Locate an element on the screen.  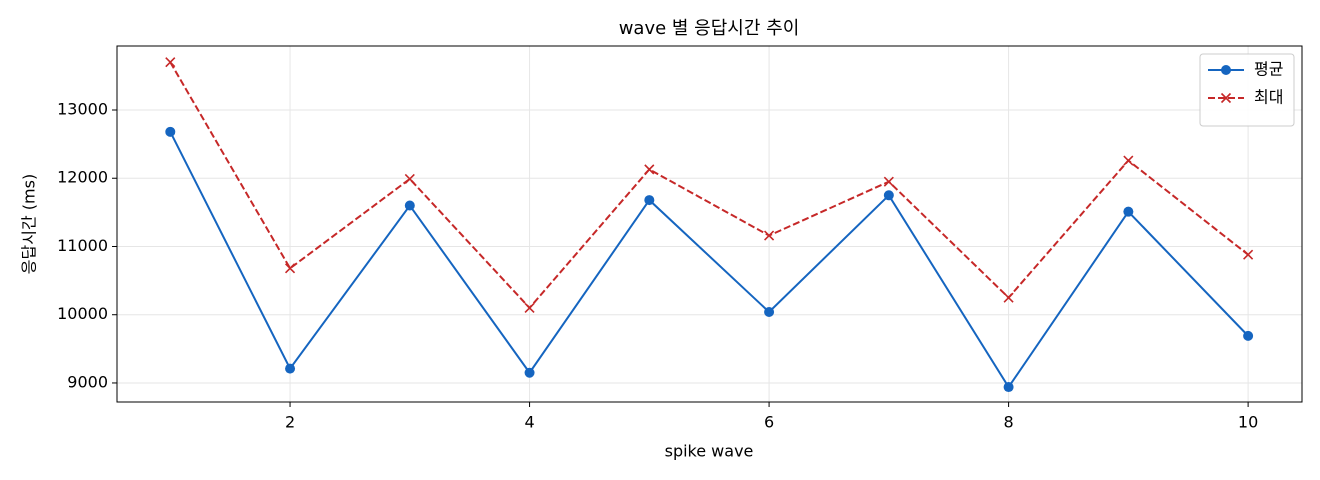
y-tick-label: 9000 is located at coordinates (87, 381).